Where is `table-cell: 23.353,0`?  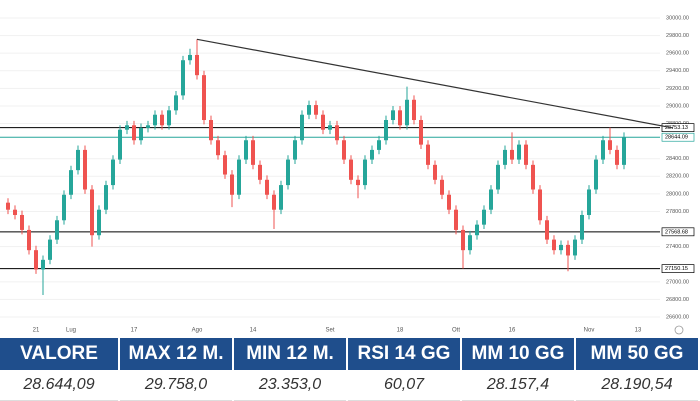
table-cell: 23.353,0 is located at coordinates (290, 385).